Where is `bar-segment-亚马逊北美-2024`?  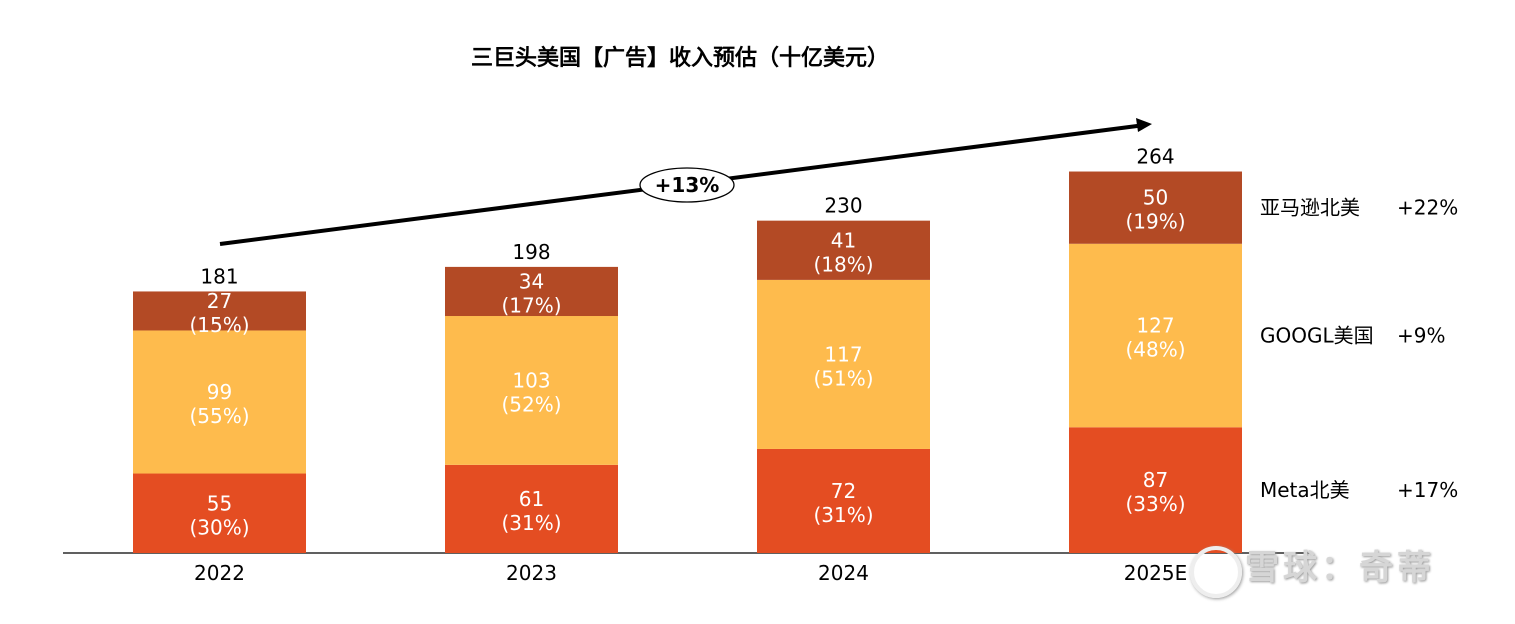 bar-segment-亚马逊北美-2024 is located at coordinates (843, 250).